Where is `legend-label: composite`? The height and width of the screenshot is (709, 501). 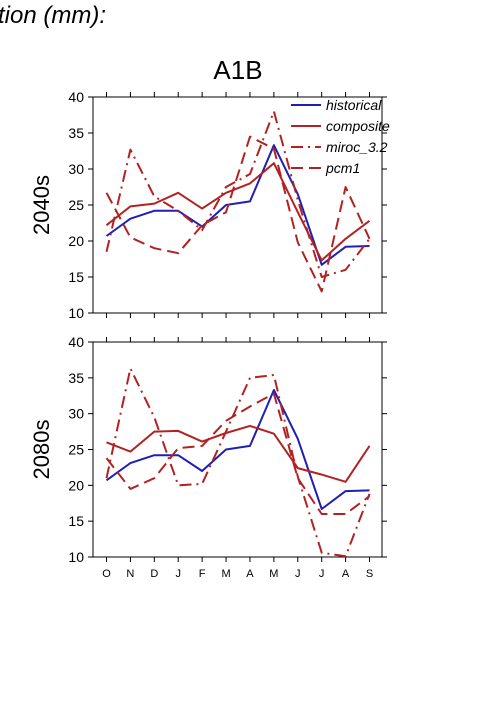
legend-label: composite is located at coordinates (358, 126).